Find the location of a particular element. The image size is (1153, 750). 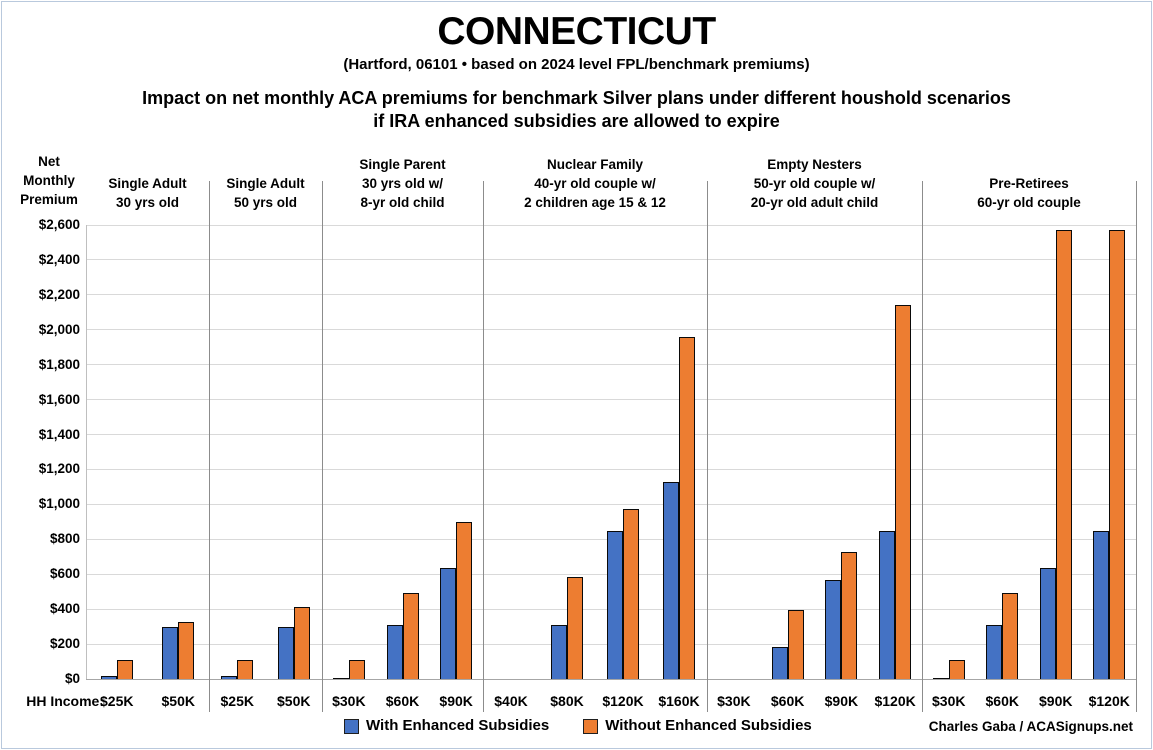

y-axis-tick-label: $2,400 is located at coordinates (59, 259).